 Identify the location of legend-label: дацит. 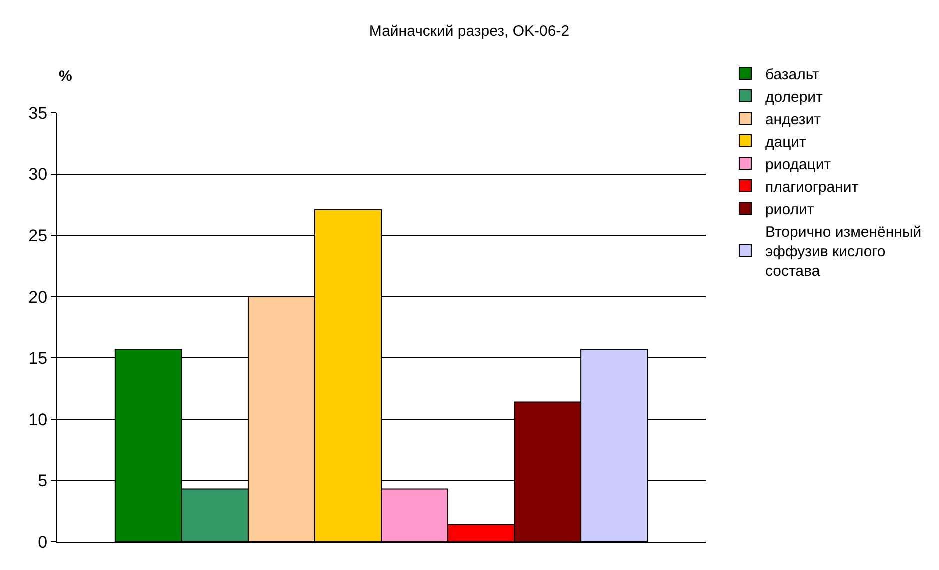
(786, 142).